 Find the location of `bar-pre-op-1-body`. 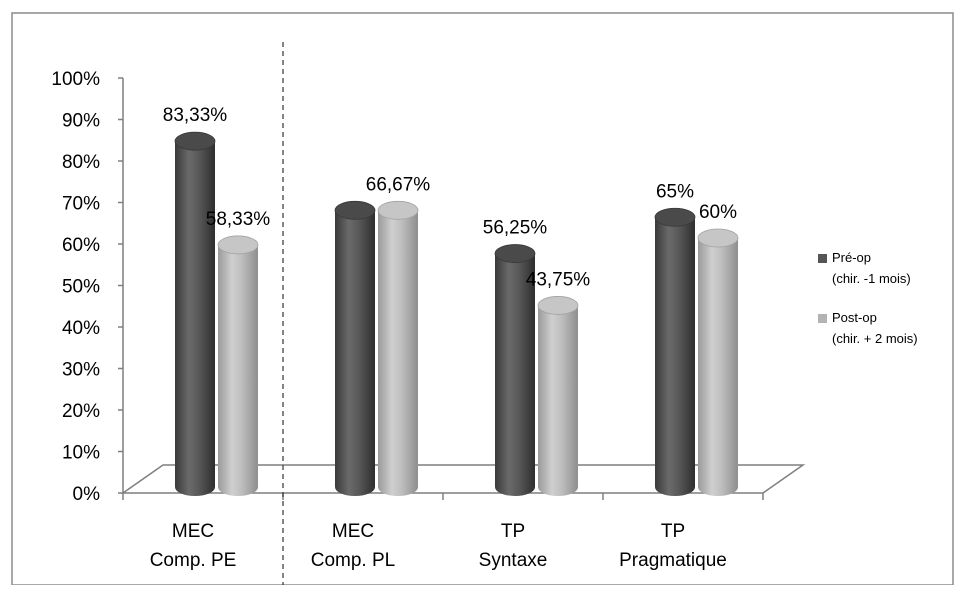

bar-pre-op-1-body is located at coordinates (355, 353).